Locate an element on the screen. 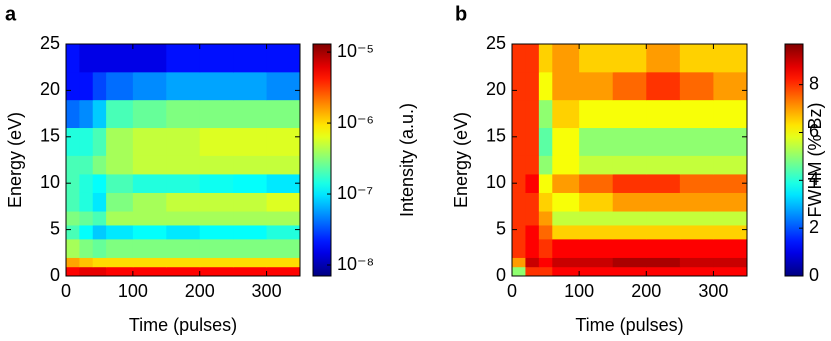 The width and height of the screenshot is (831, 341). x-tick-label: 0 is located at coordinates (66, 291).